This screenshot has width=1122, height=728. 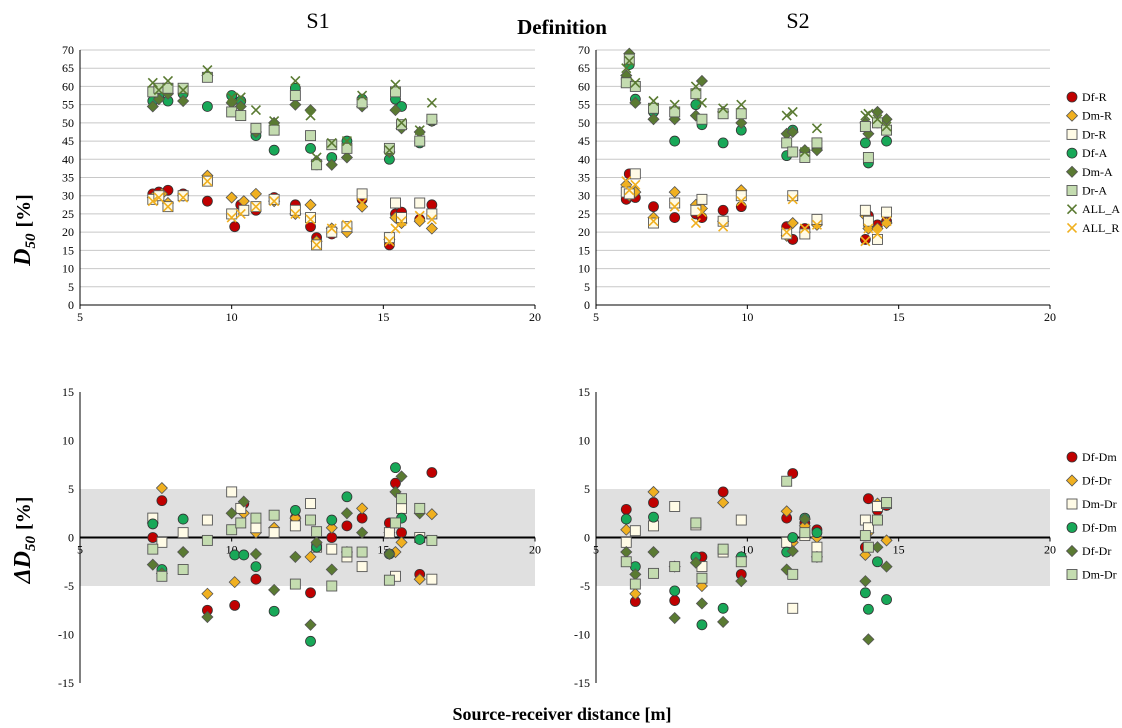 I want to click on series-dr-r, so click(x=756, y=206).